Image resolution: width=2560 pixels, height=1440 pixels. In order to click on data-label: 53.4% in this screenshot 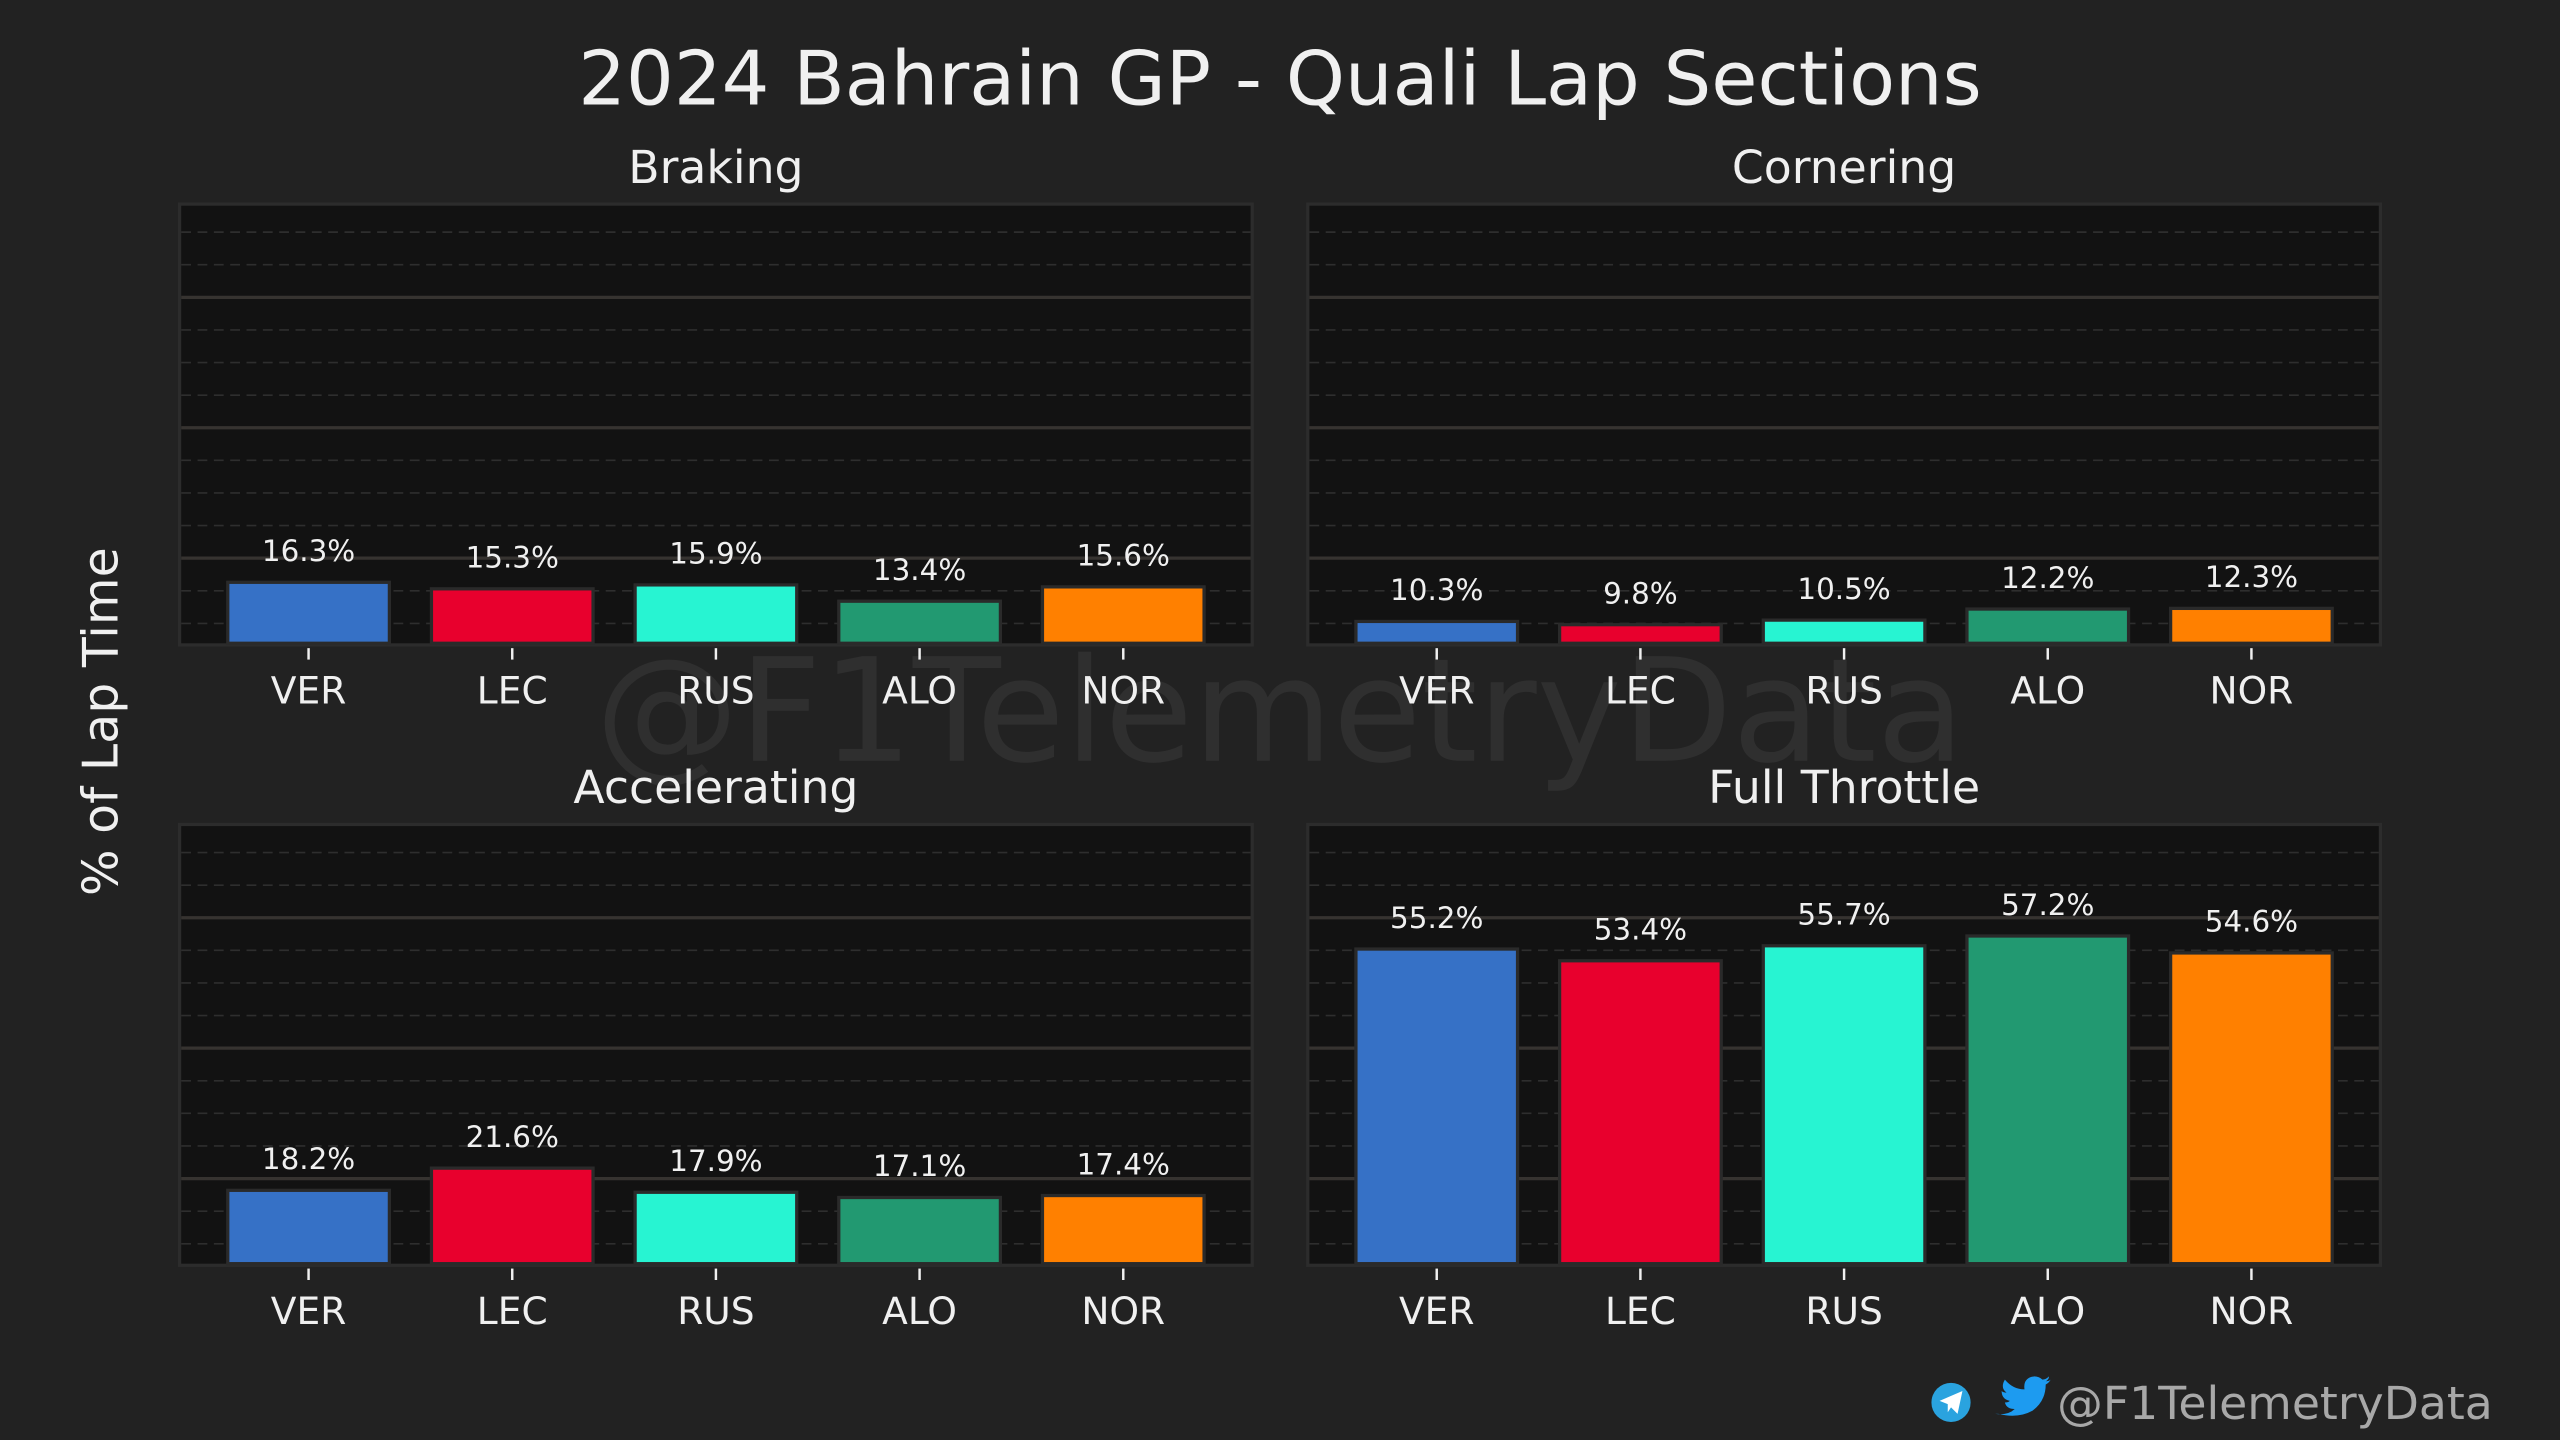, I will do `click(1640, 930)`.